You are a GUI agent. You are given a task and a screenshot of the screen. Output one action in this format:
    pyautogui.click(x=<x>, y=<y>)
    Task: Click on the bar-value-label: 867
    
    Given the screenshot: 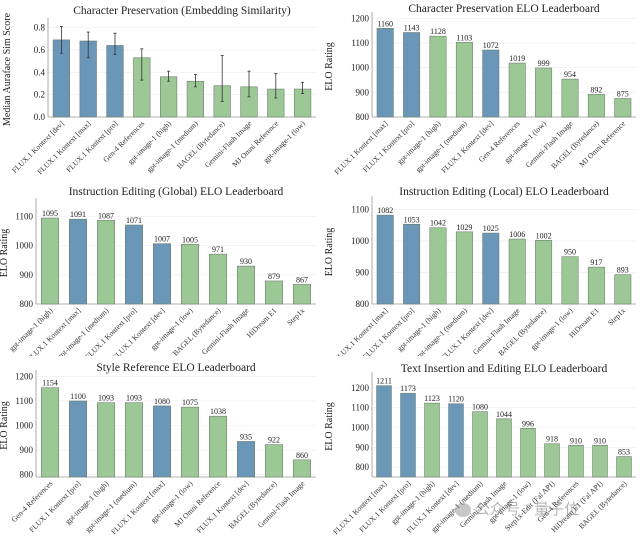 What is the action you would take?
    pyautogui.click(x=302, y=279)
    